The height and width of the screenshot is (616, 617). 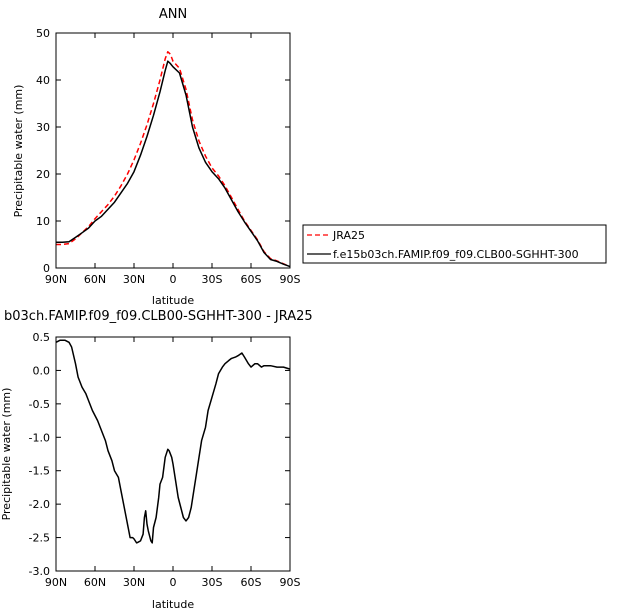 I want to click on y-tick-label: -2.5, so click(x=39, y=538).